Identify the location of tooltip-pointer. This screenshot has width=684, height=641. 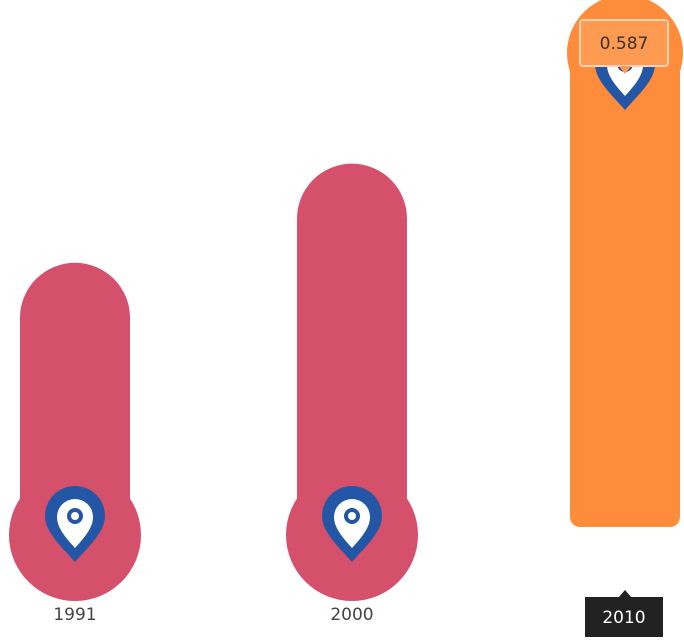
(625, 70).